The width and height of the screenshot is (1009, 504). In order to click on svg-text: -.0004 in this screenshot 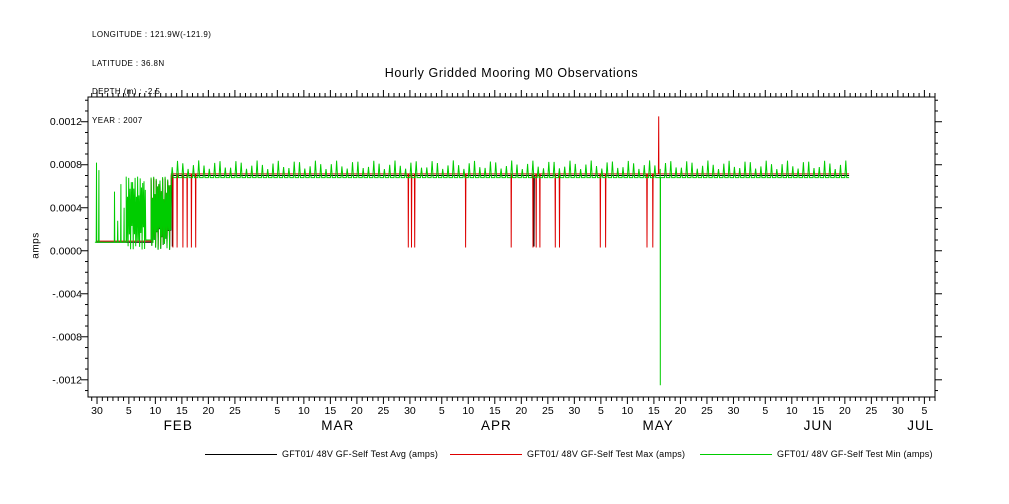, I will do `click(67, 294)`.